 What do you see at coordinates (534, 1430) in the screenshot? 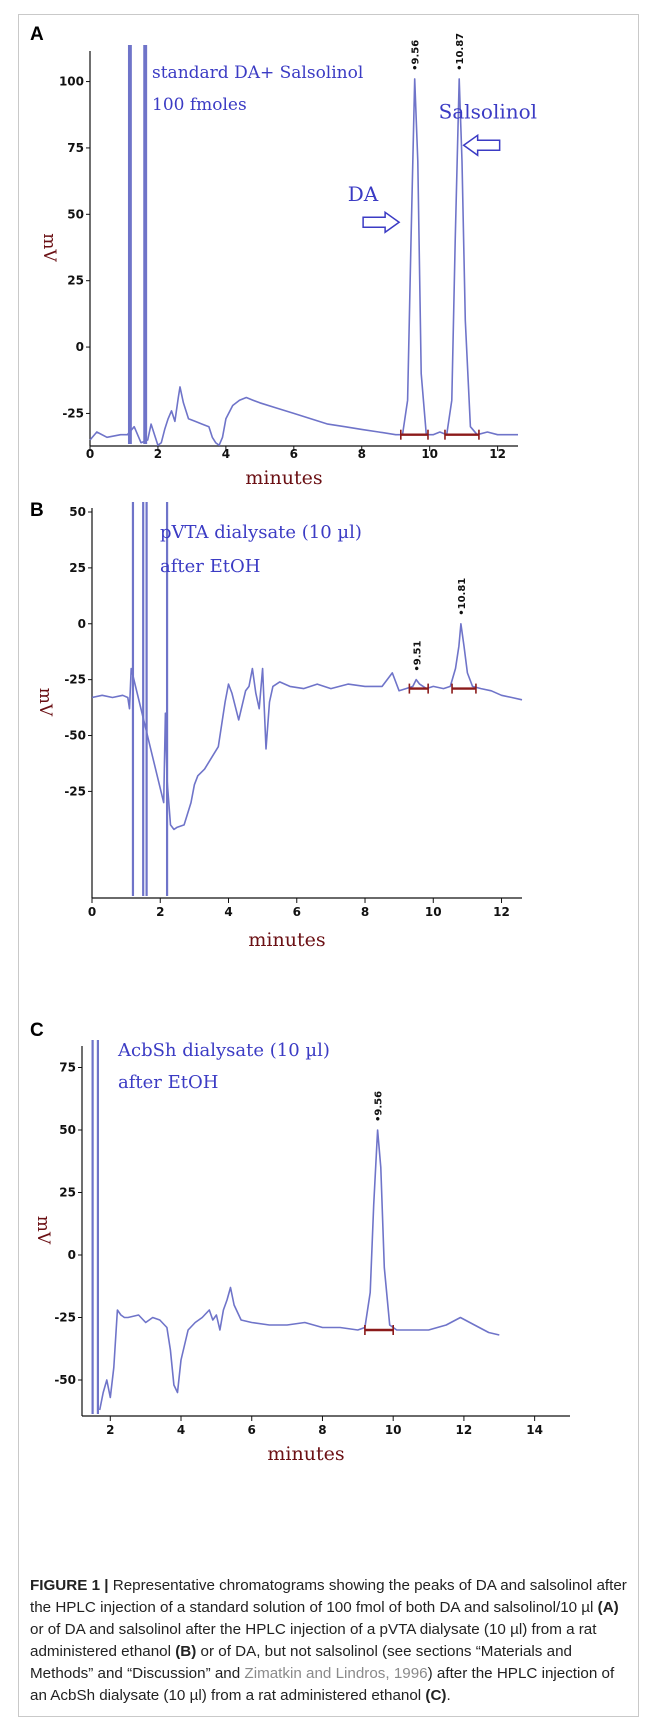
I see `x-tick-label: 14` at bounding box center [534, 1430].